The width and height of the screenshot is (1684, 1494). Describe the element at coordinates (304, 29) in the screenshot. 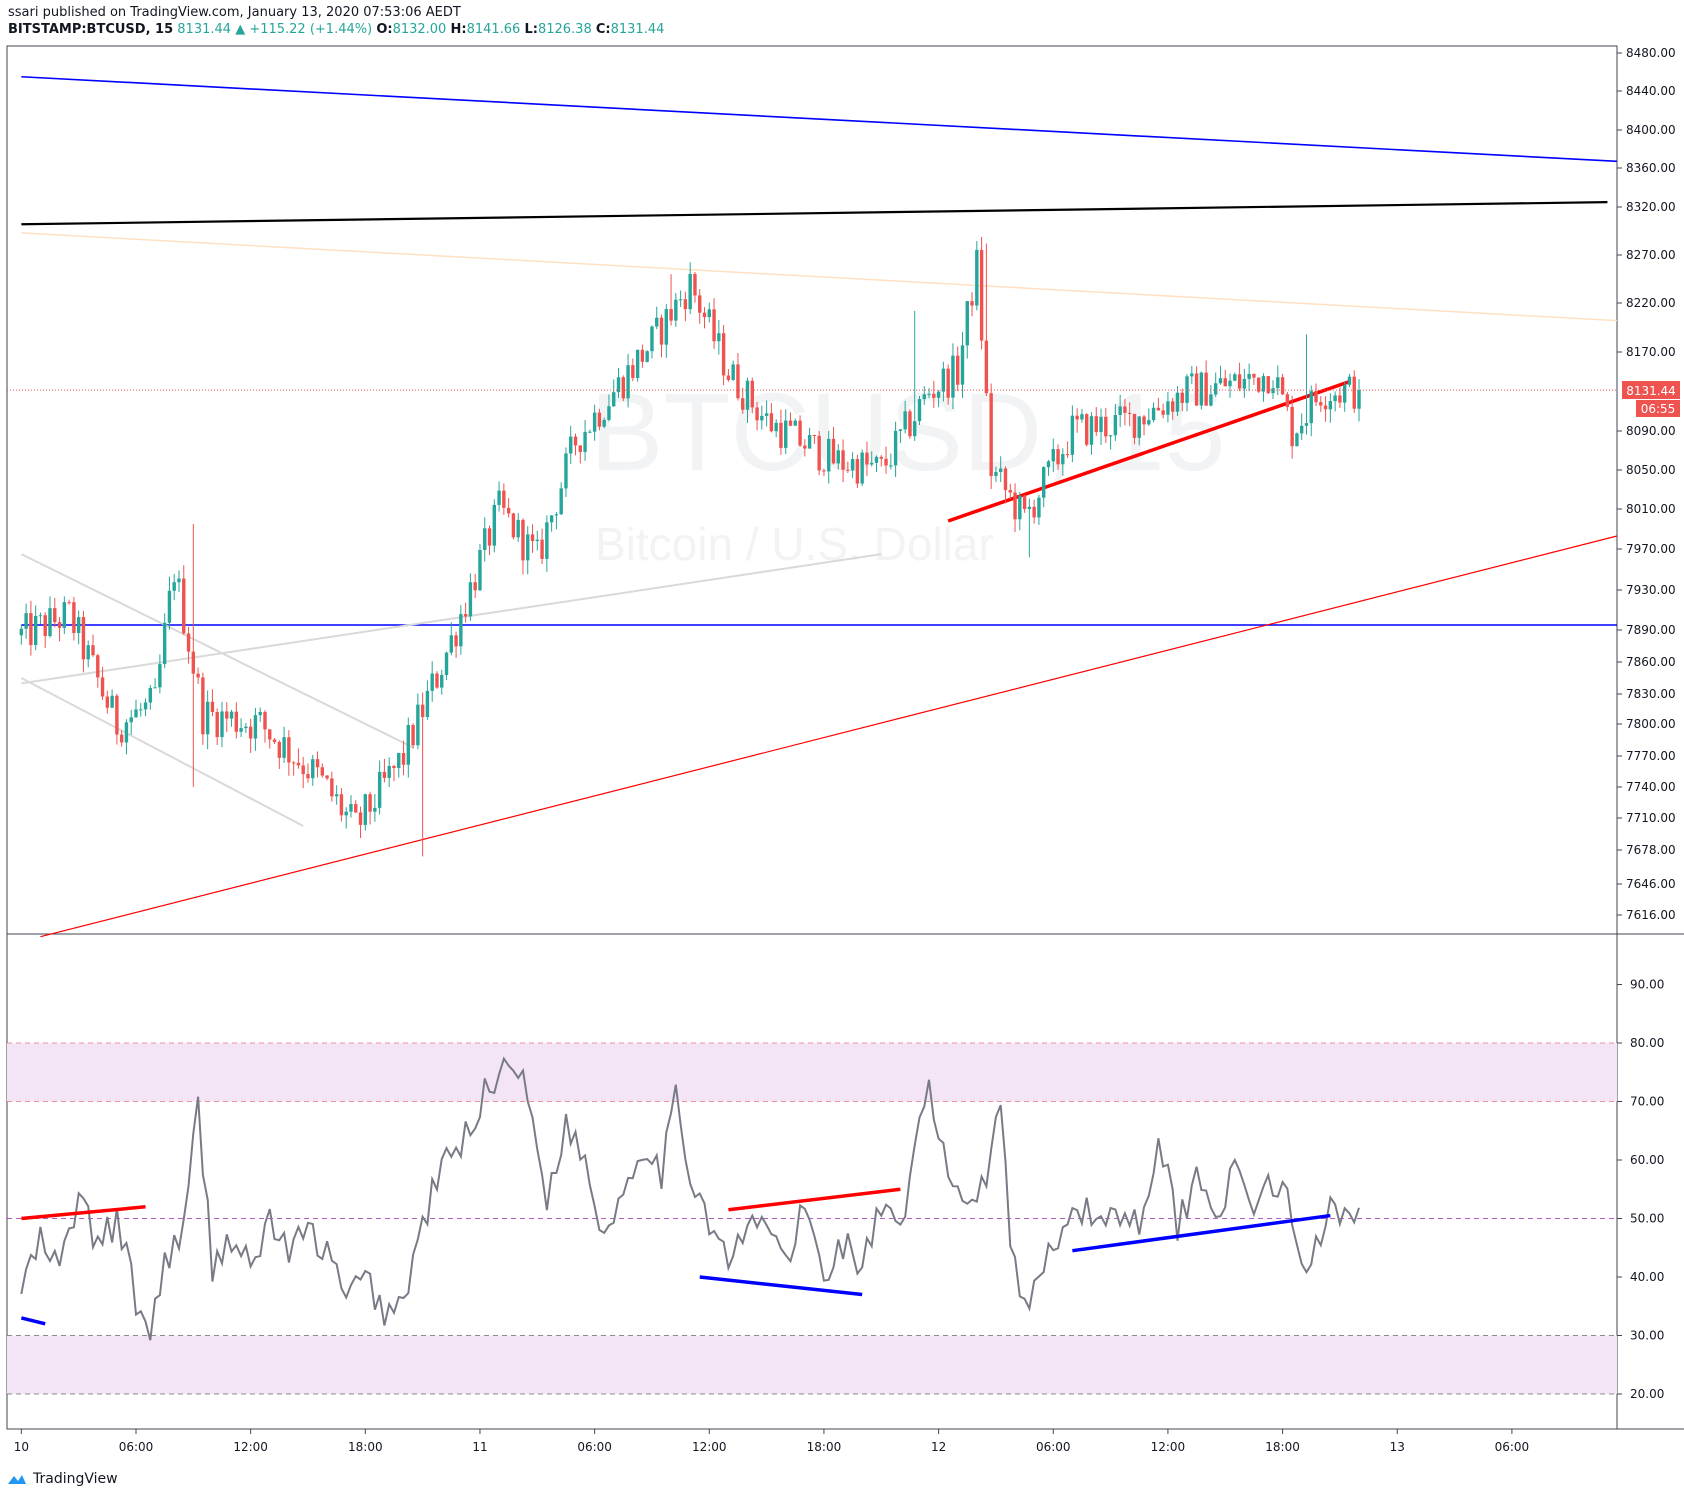

I see `price-change: ▲ +115.22 (+1.44%)` at that location.